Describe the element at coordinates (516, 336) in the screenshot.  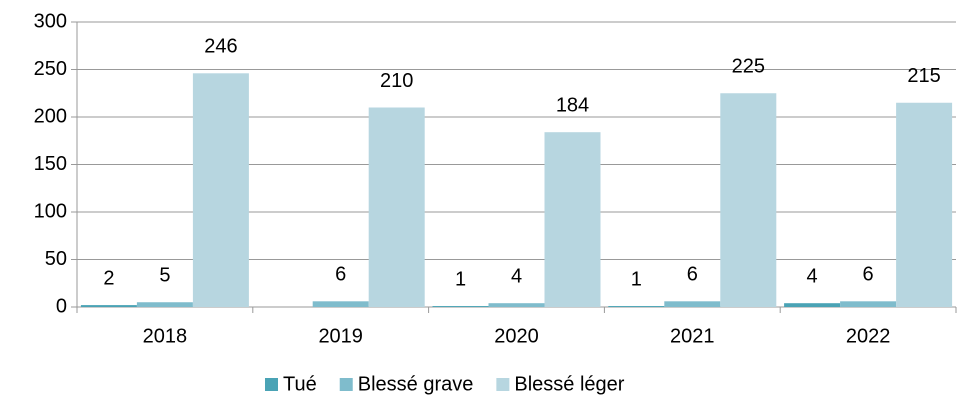
I see `x-tick-label: 2020` at that location.